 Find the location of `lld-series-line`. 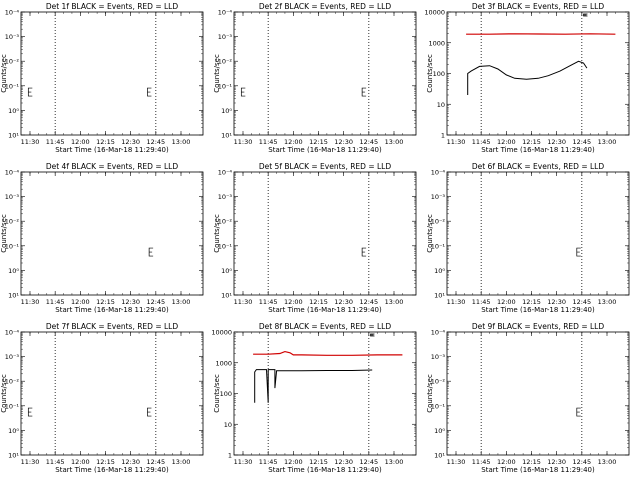

lld-series-line is located at coordinates (328, 353).